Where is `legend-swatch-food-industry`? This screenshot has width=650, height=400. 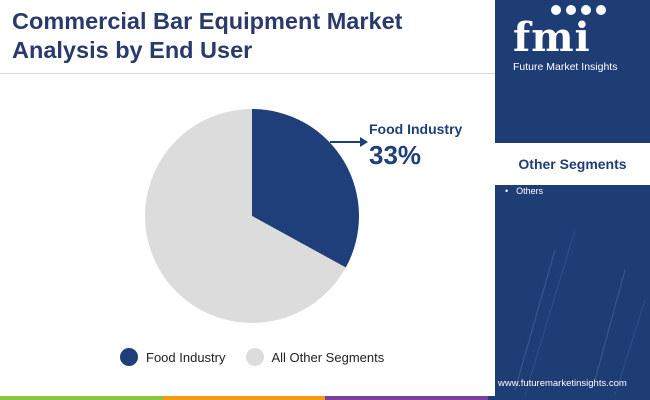
legend-swatch-food-industry is located at coordinates (129, 357).